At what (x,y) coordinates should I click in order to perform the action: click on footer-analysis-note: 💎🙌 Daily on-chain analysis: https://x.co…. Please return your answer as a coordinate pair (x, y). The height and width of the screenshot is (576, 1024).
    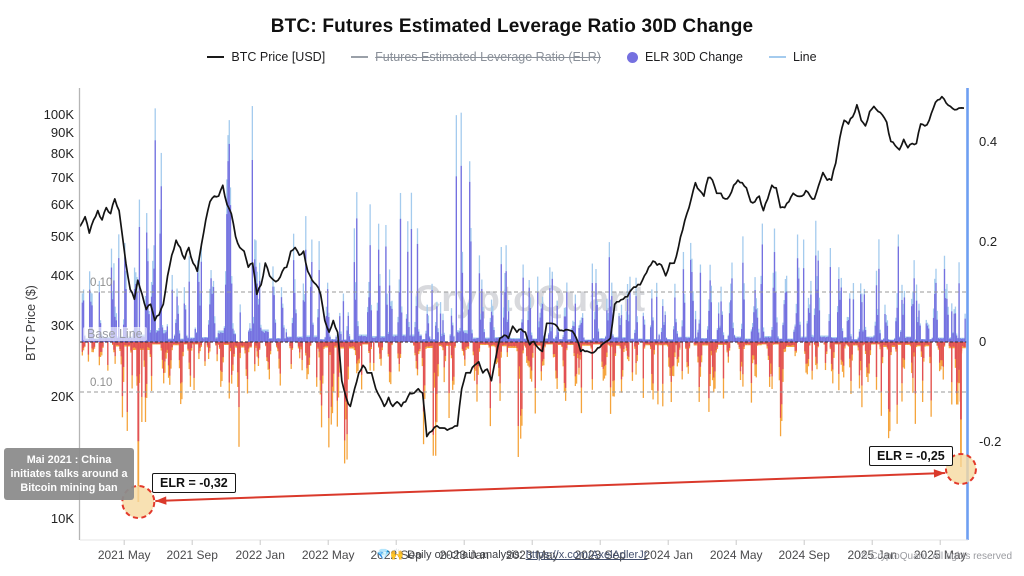
    Looking at the image, I should click on (512, 554).